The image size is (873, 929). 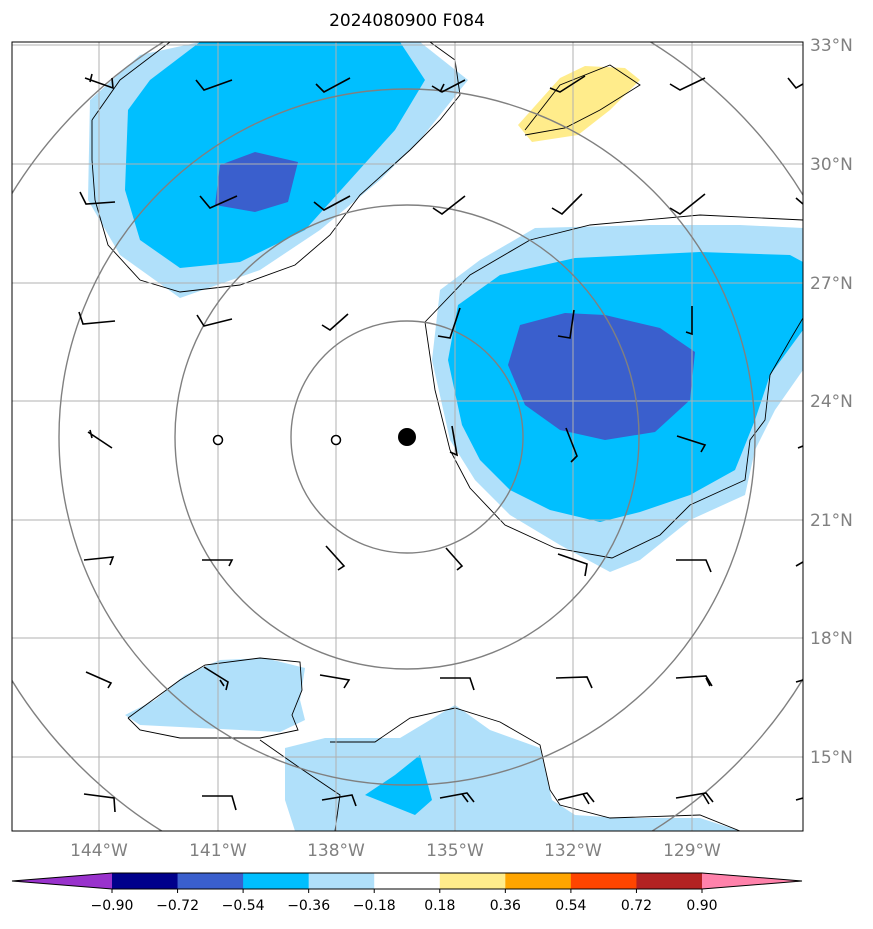 What do you see at coordinates (439, 906) in the screenshot?
I see `colorbar-tick-label: 0.18` at bounding box center [439, 906].